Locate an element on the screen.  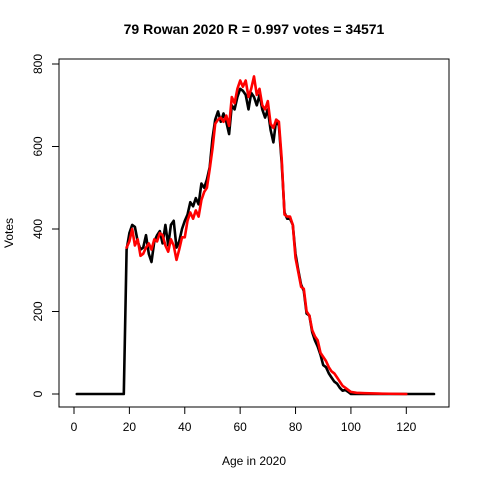
y-axis: 0 200 400 600 800 is located at coordinates (45, 225).